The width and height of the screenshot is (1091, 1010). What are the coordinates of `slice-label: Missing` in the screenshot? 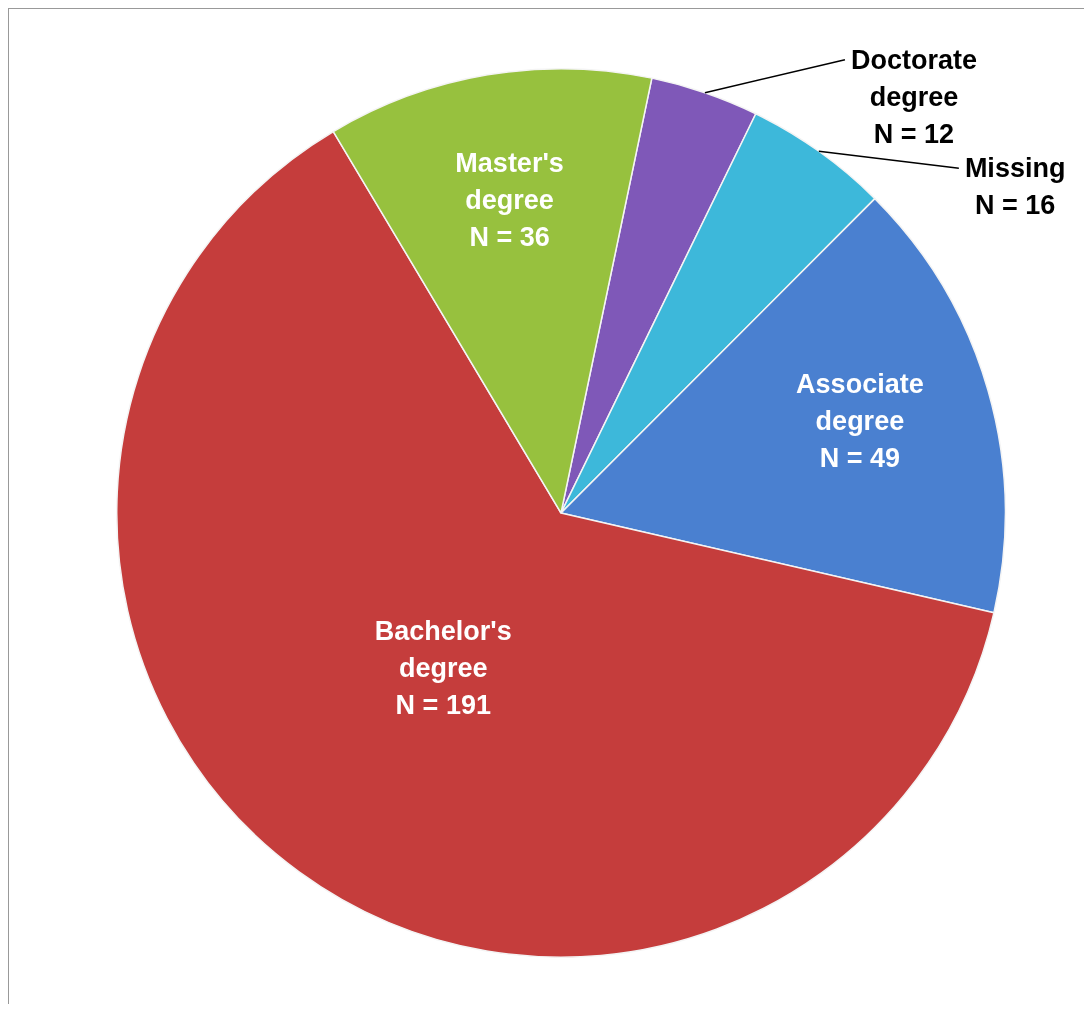 It's located at (1015, 168).